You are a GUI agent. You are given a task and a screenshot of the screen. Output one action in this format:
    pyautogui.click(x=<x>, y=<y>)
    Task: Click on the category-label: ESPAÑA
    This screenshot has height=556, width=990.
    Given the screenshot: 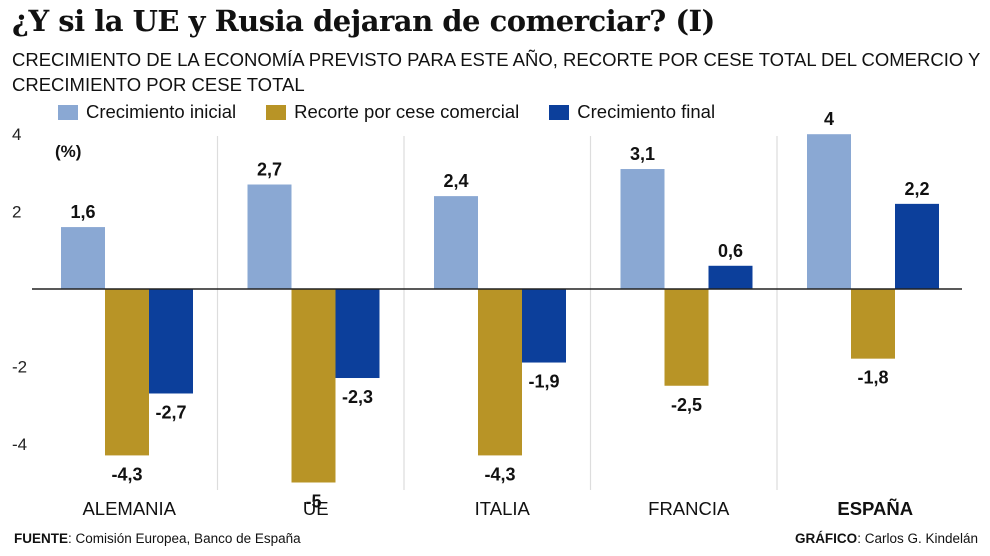 What is the action you would take?
    pyautogui.click(x=875, y=508)
    